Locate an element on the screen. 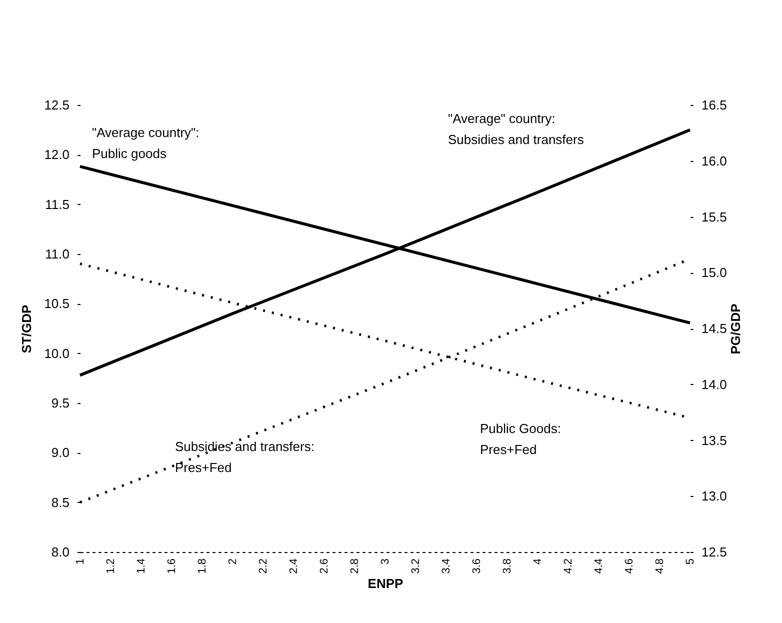  y2-tick-label: 16.0 is located at coordinates (714, 160).